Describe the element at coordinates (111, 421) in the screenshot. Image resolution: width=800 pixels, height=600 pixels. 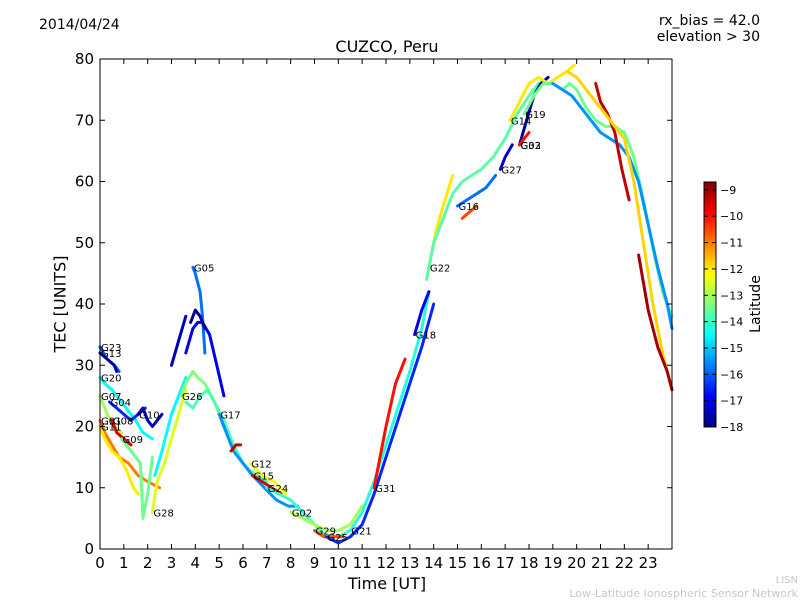
I see `prn-label: G01` at that location.